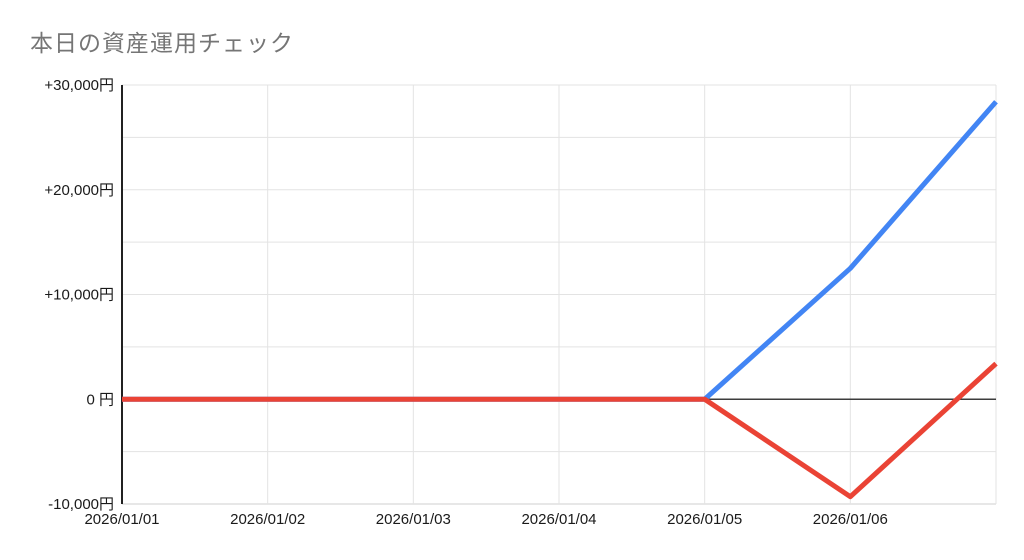  I want to click on y-tick-label: +20,000円, so click(79, 190).